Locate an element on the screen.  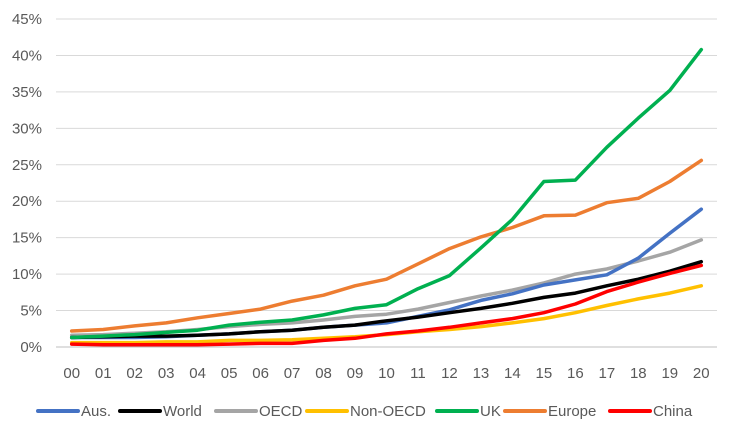
legend-item: China is located at coordinates (650, 411).